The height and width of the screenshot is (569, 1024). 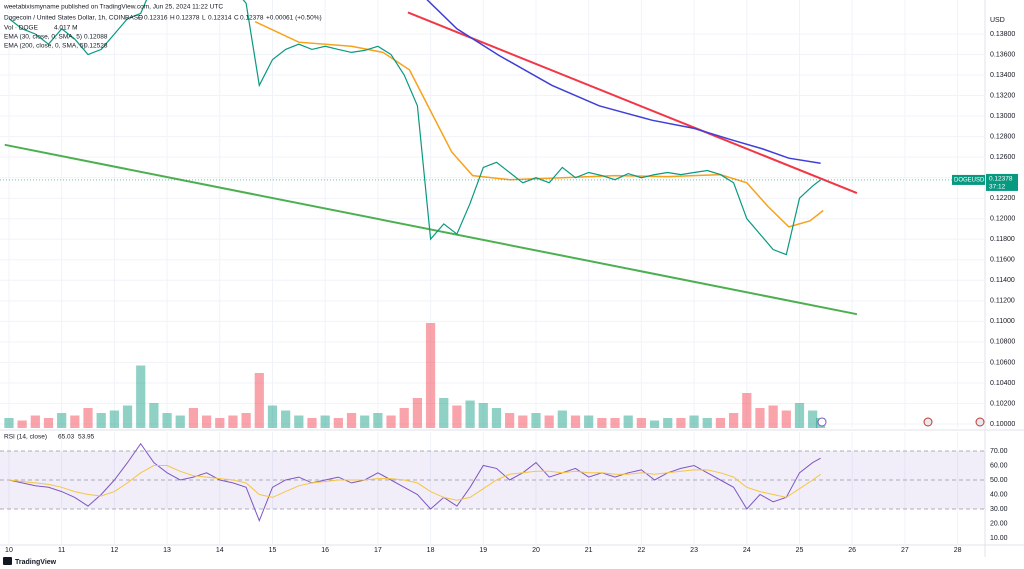 I want to click on footer-brand: TradingView, so click(x=36, y=562).